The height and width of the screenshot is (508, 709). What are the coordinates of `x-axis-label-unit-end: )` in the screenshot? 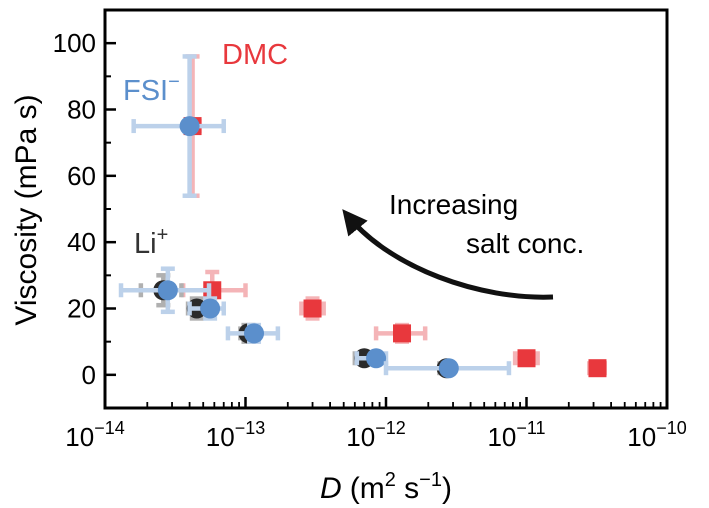 It's located at (447, 488).